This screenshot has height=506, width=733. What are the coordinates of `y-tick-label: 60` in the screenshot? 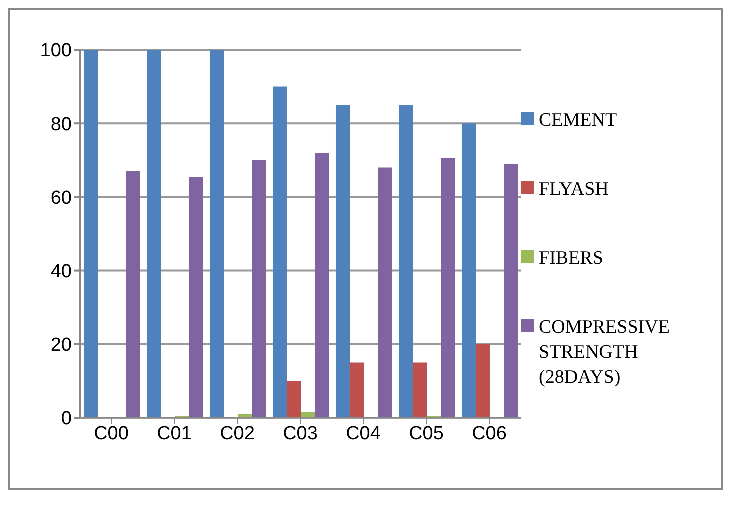 It's located at (61, 198).